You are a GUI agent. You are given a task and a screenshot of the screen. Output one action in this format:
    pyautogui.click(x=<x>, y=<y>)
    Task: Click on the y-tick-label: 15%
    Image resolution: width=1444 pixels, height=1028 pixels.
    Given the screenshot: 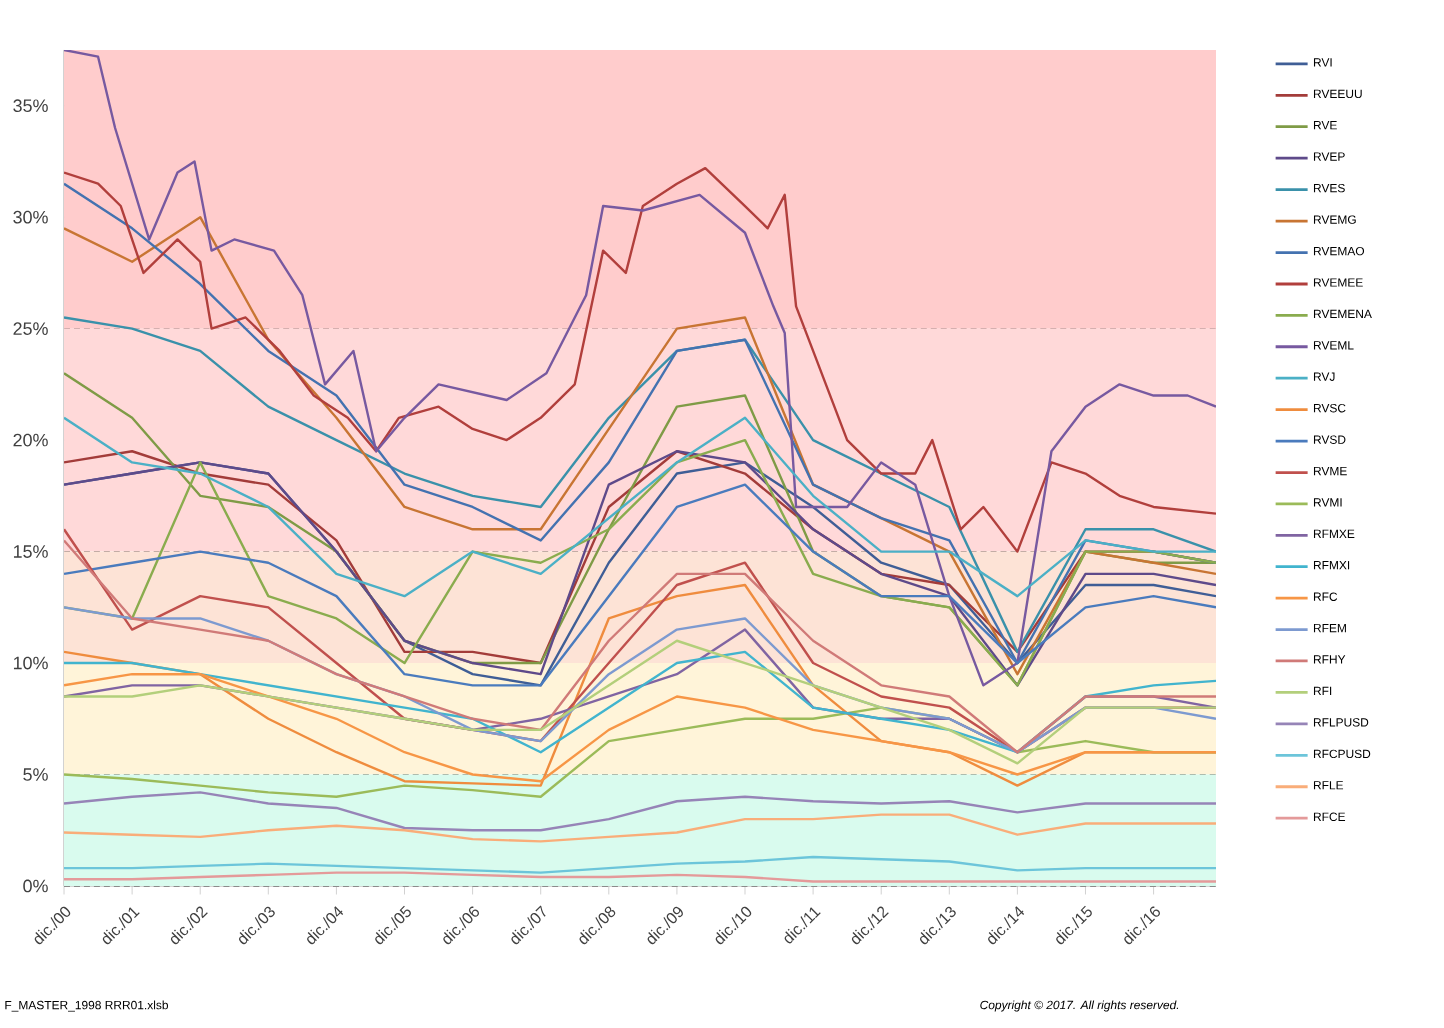 What is the action you would take?
    pyautogui.click(x=30, y=551)
    